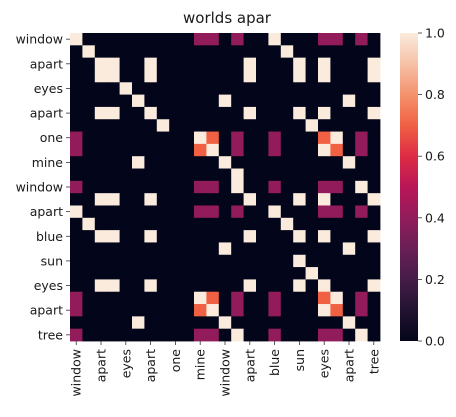 The height and width of the screenshot is (417, 456). Describe the element at coordinates (249, 365) in the screenshot. I see `x-tick-label: apart` at that location.